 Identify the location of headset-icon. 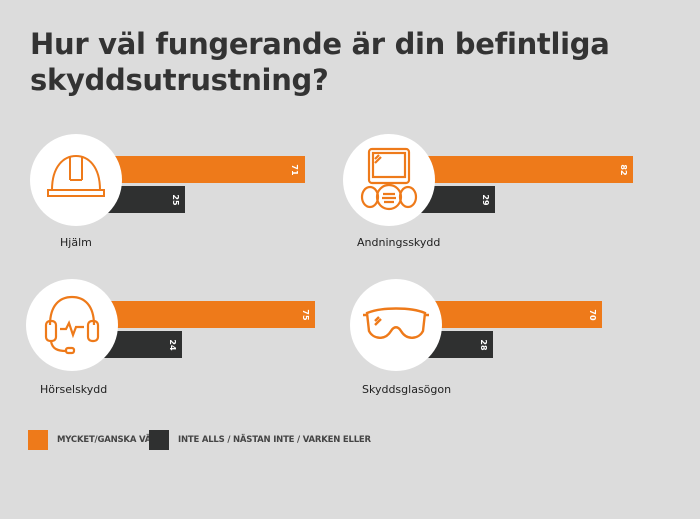
(72, 325).